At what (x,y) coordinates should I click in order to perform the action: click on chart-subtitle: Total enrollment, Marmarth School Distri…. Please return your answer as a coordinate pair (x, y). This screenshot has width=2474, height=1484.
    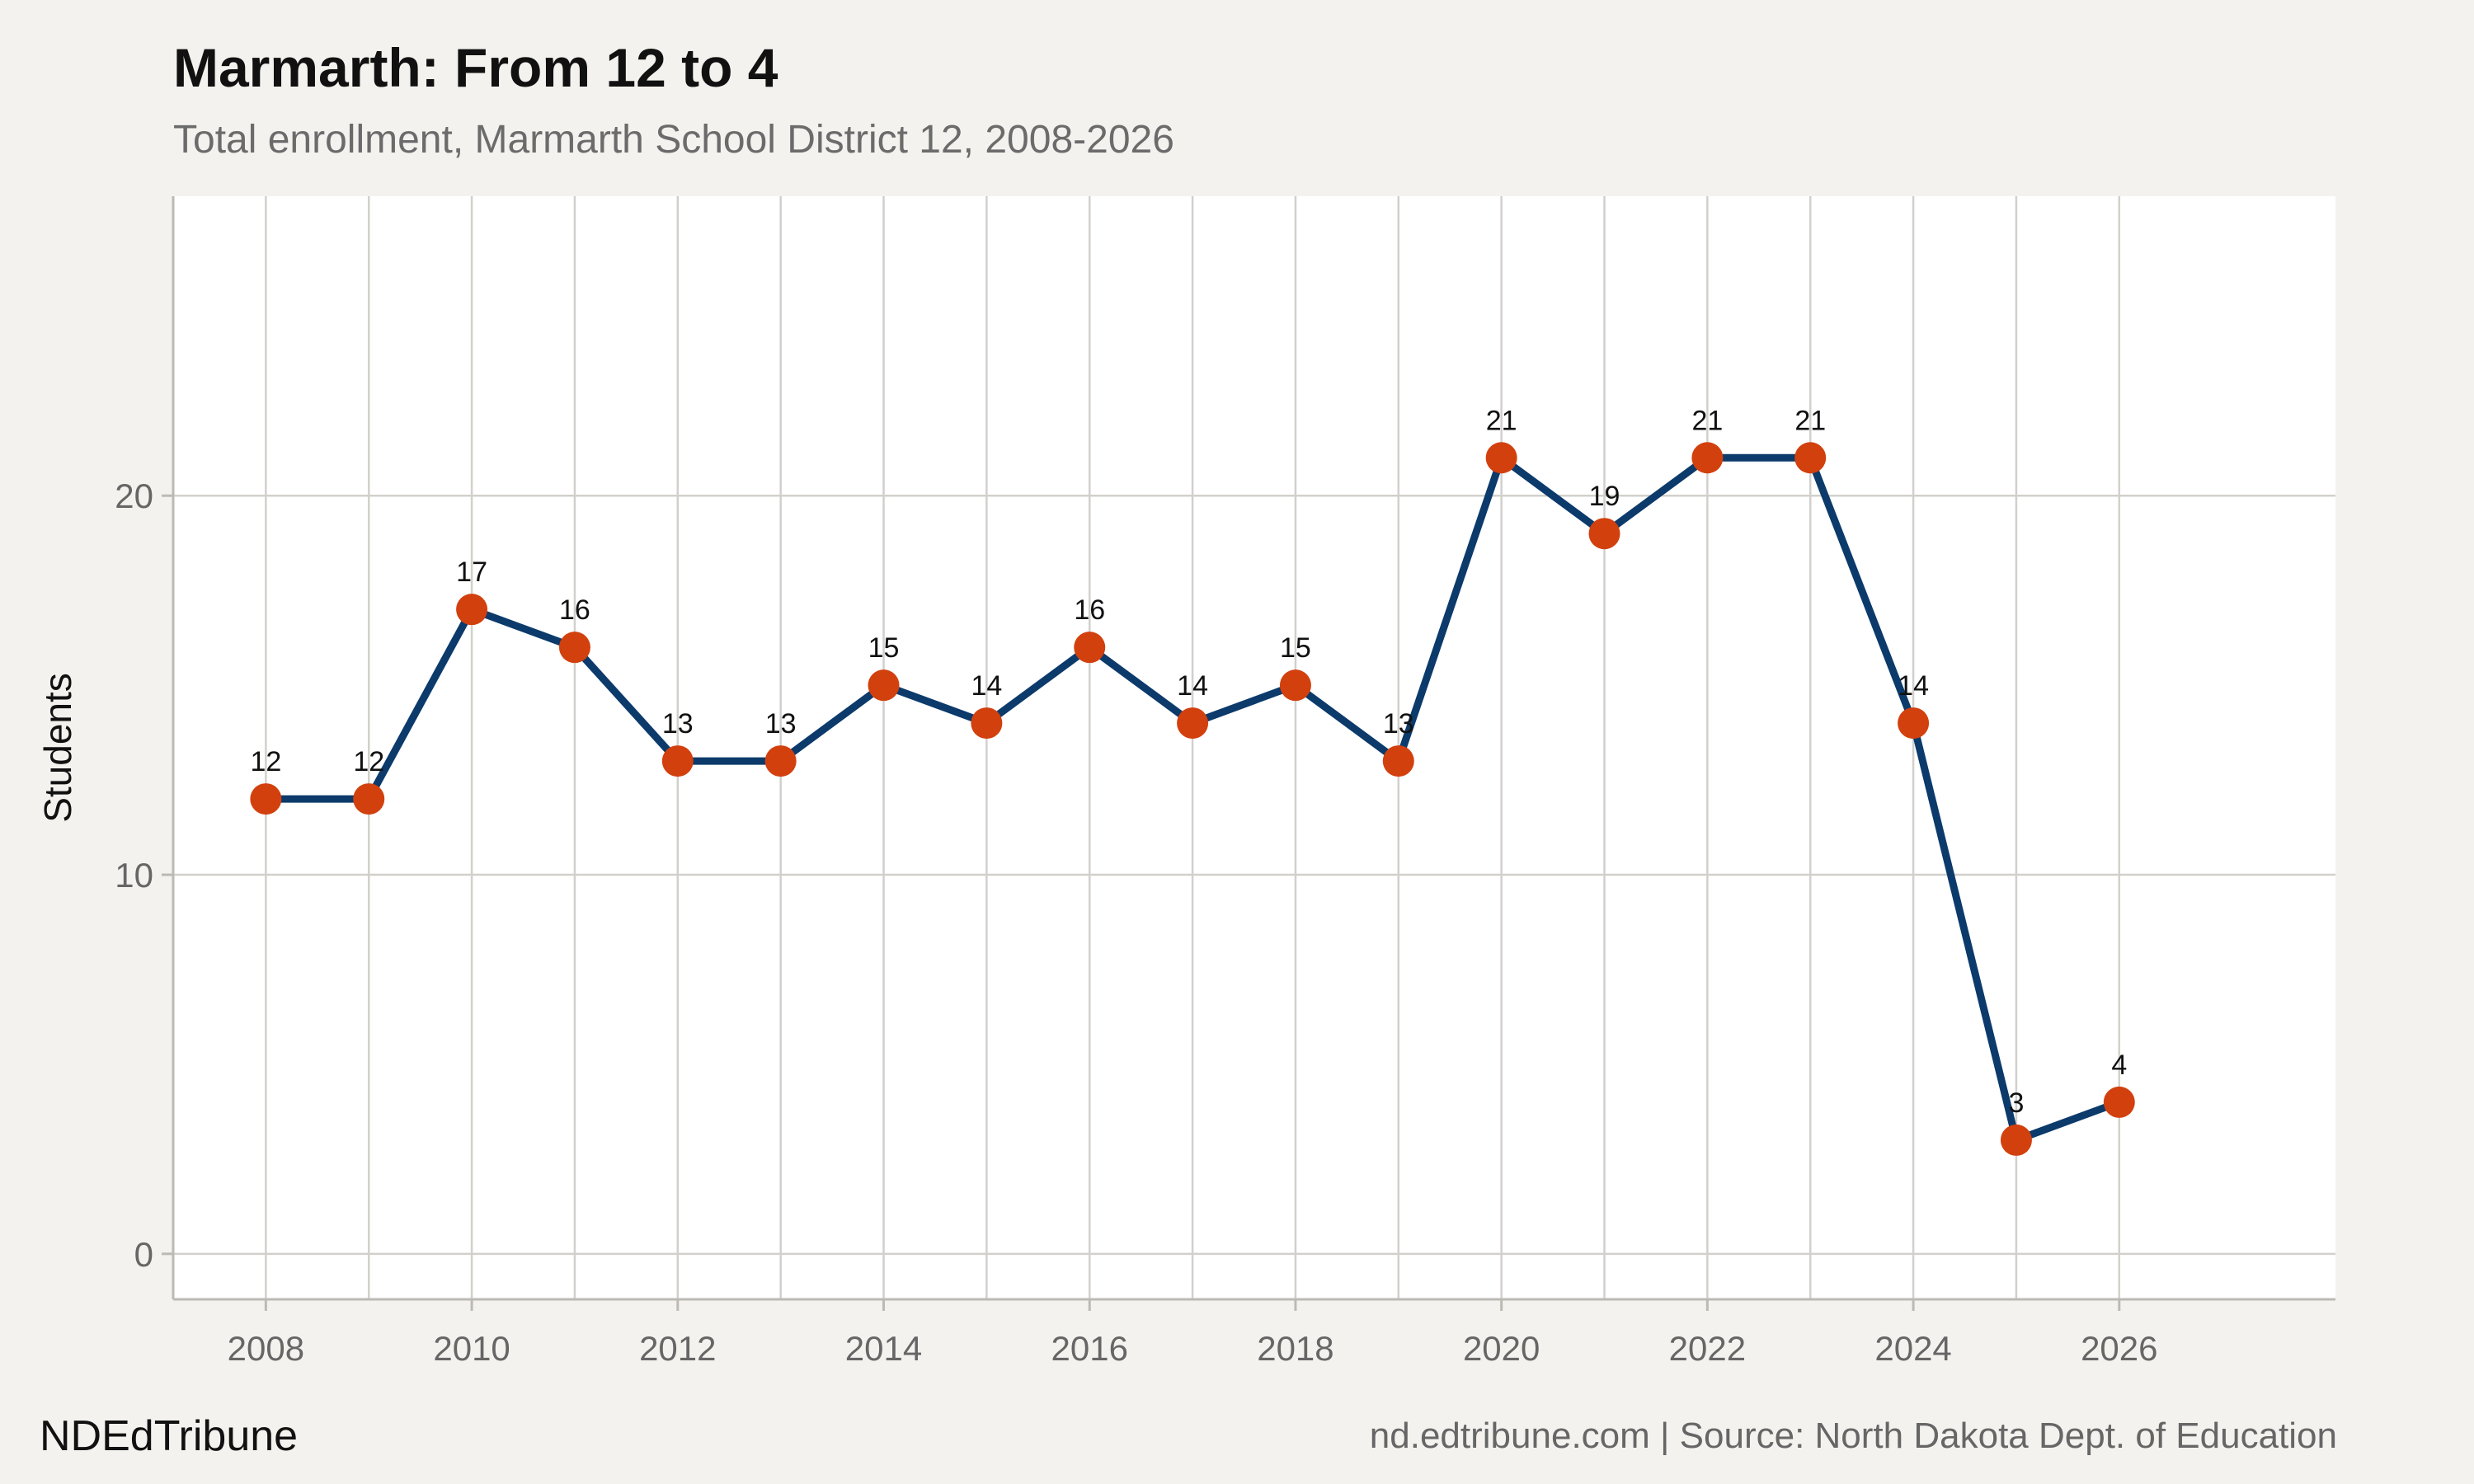
    Looking at the image, I should click on (673, 140).